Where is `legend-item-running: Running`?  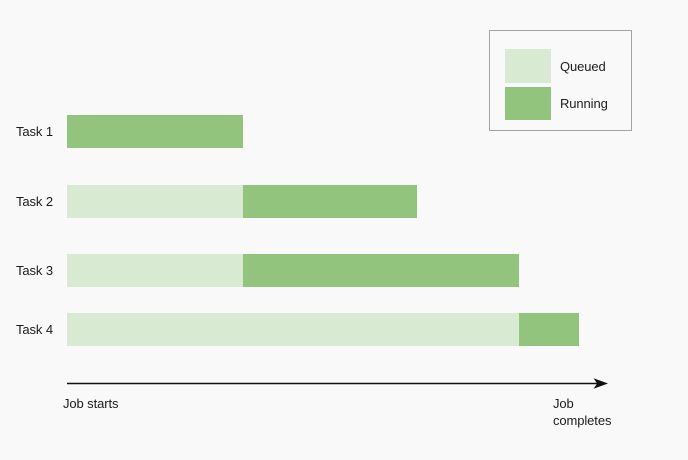 legend-item-running: Running is located at coordinates (568, 103).